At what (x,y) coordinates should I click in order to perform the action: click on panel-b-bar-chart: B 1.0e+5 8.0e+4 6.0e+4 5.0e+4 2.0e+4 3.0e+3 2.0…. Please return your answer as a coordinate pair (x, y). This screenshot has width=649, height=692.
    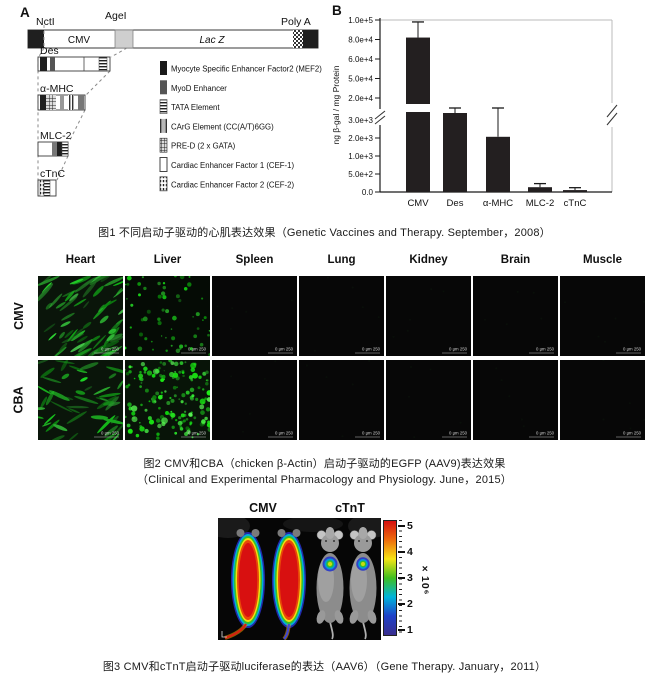
    Looking at the image, I should click on (474, 106).